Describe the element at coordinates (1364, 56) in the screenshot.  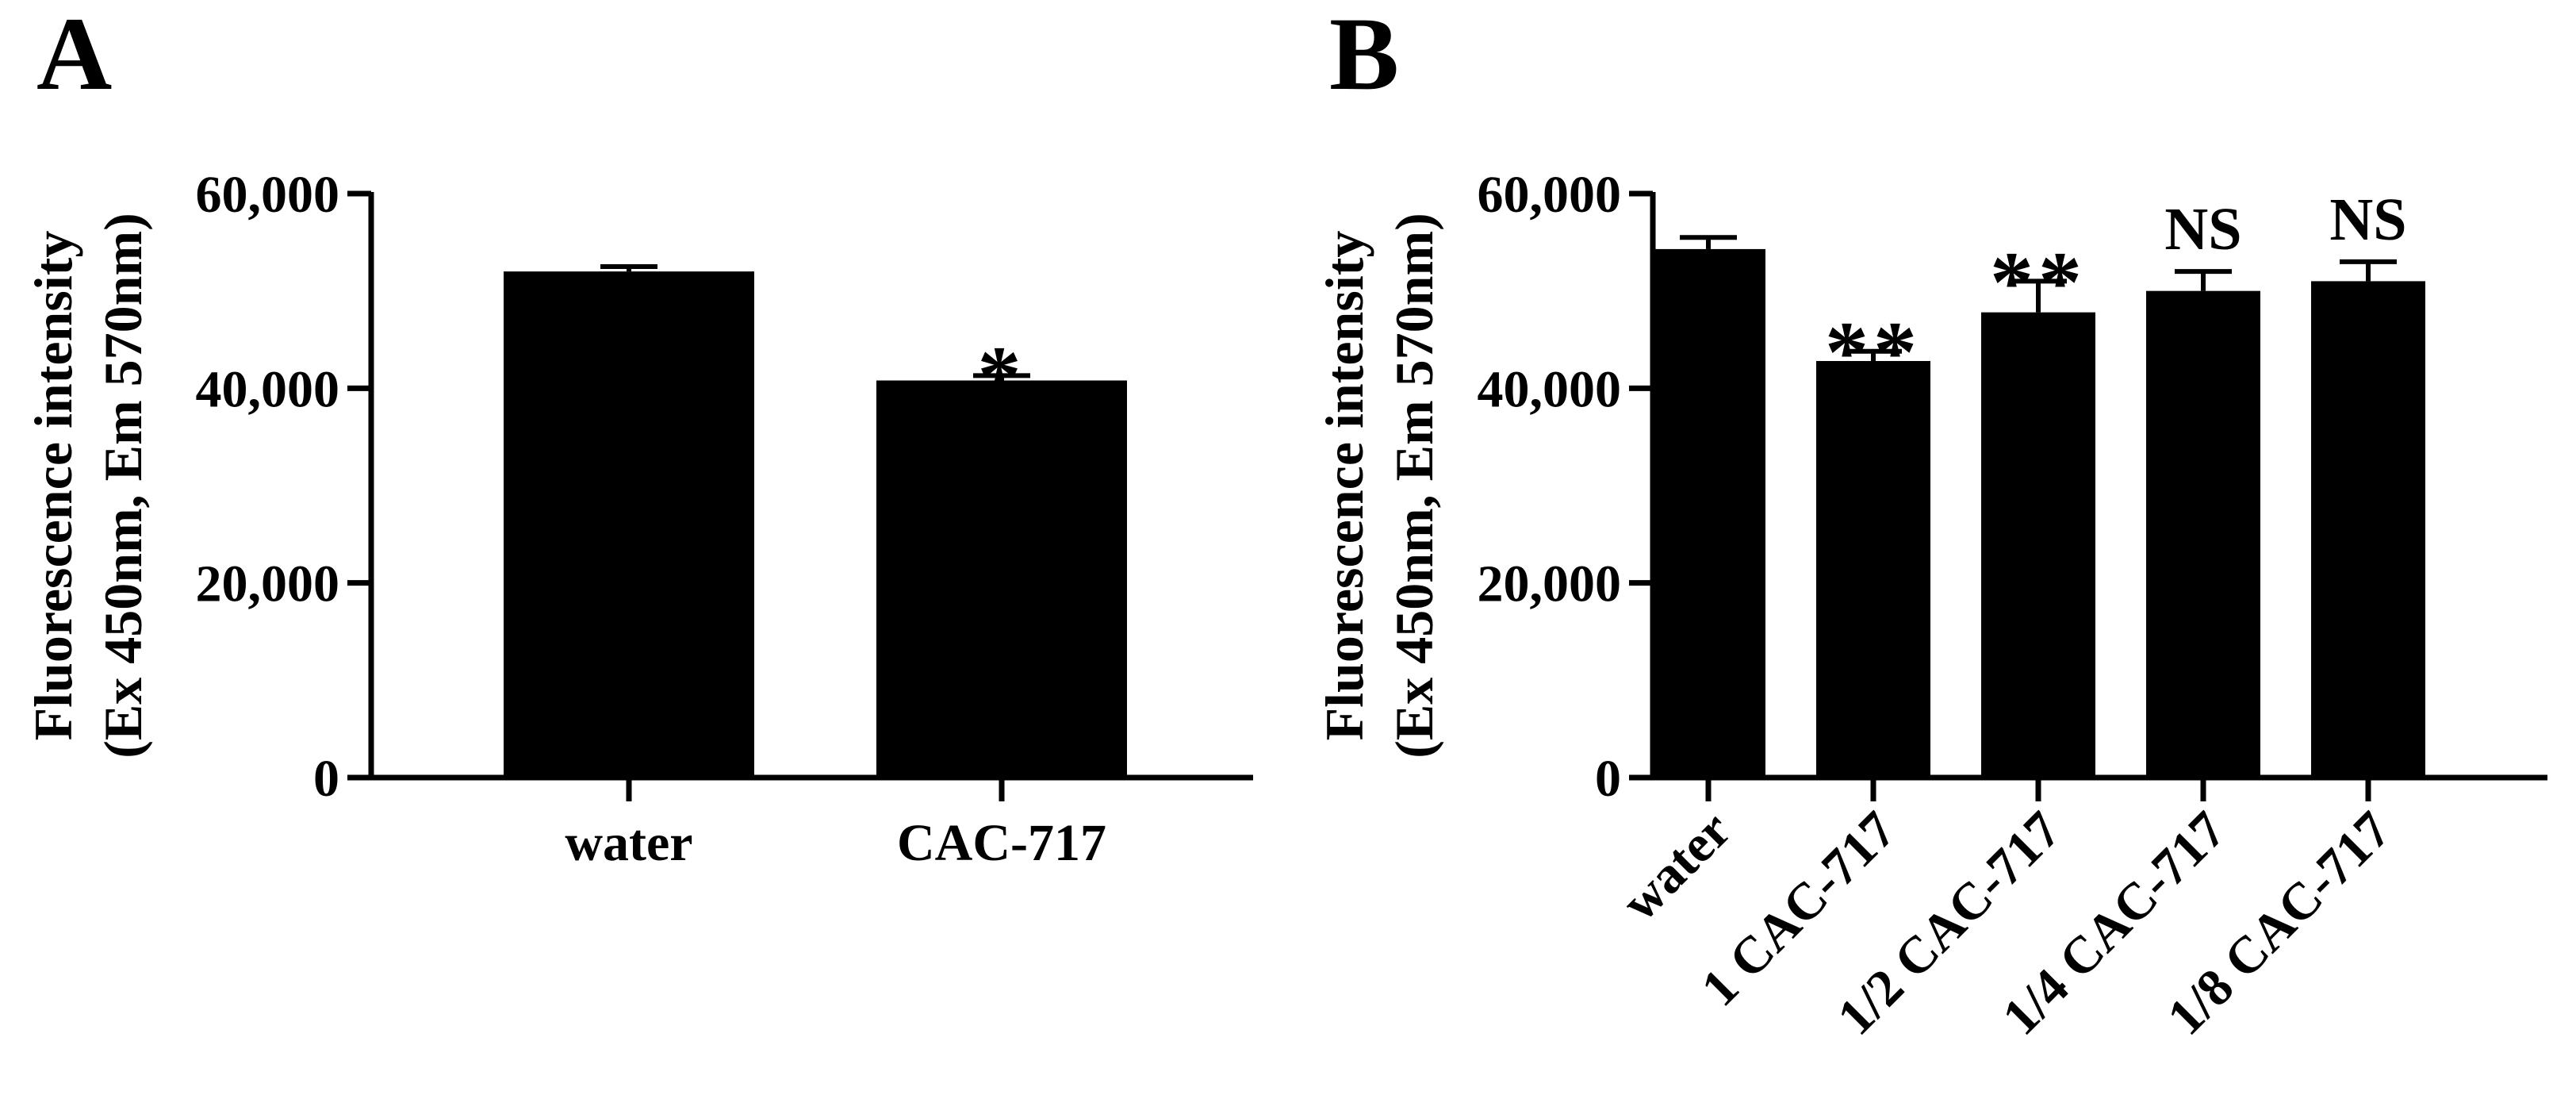
I see `panel-letter: B` at that location.